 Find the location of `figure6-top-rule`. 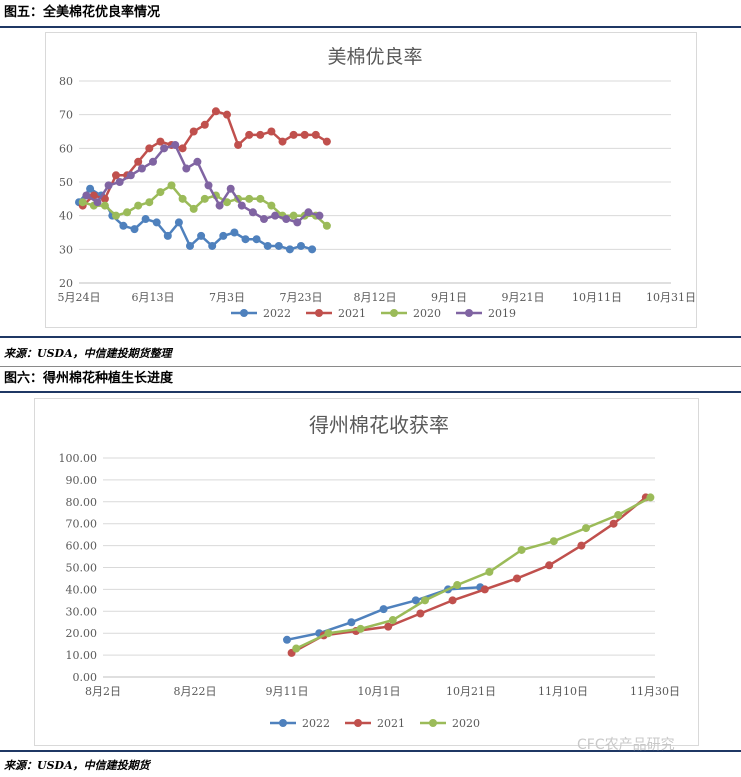

figure6-top-rule is located at coordinates (370, 392).